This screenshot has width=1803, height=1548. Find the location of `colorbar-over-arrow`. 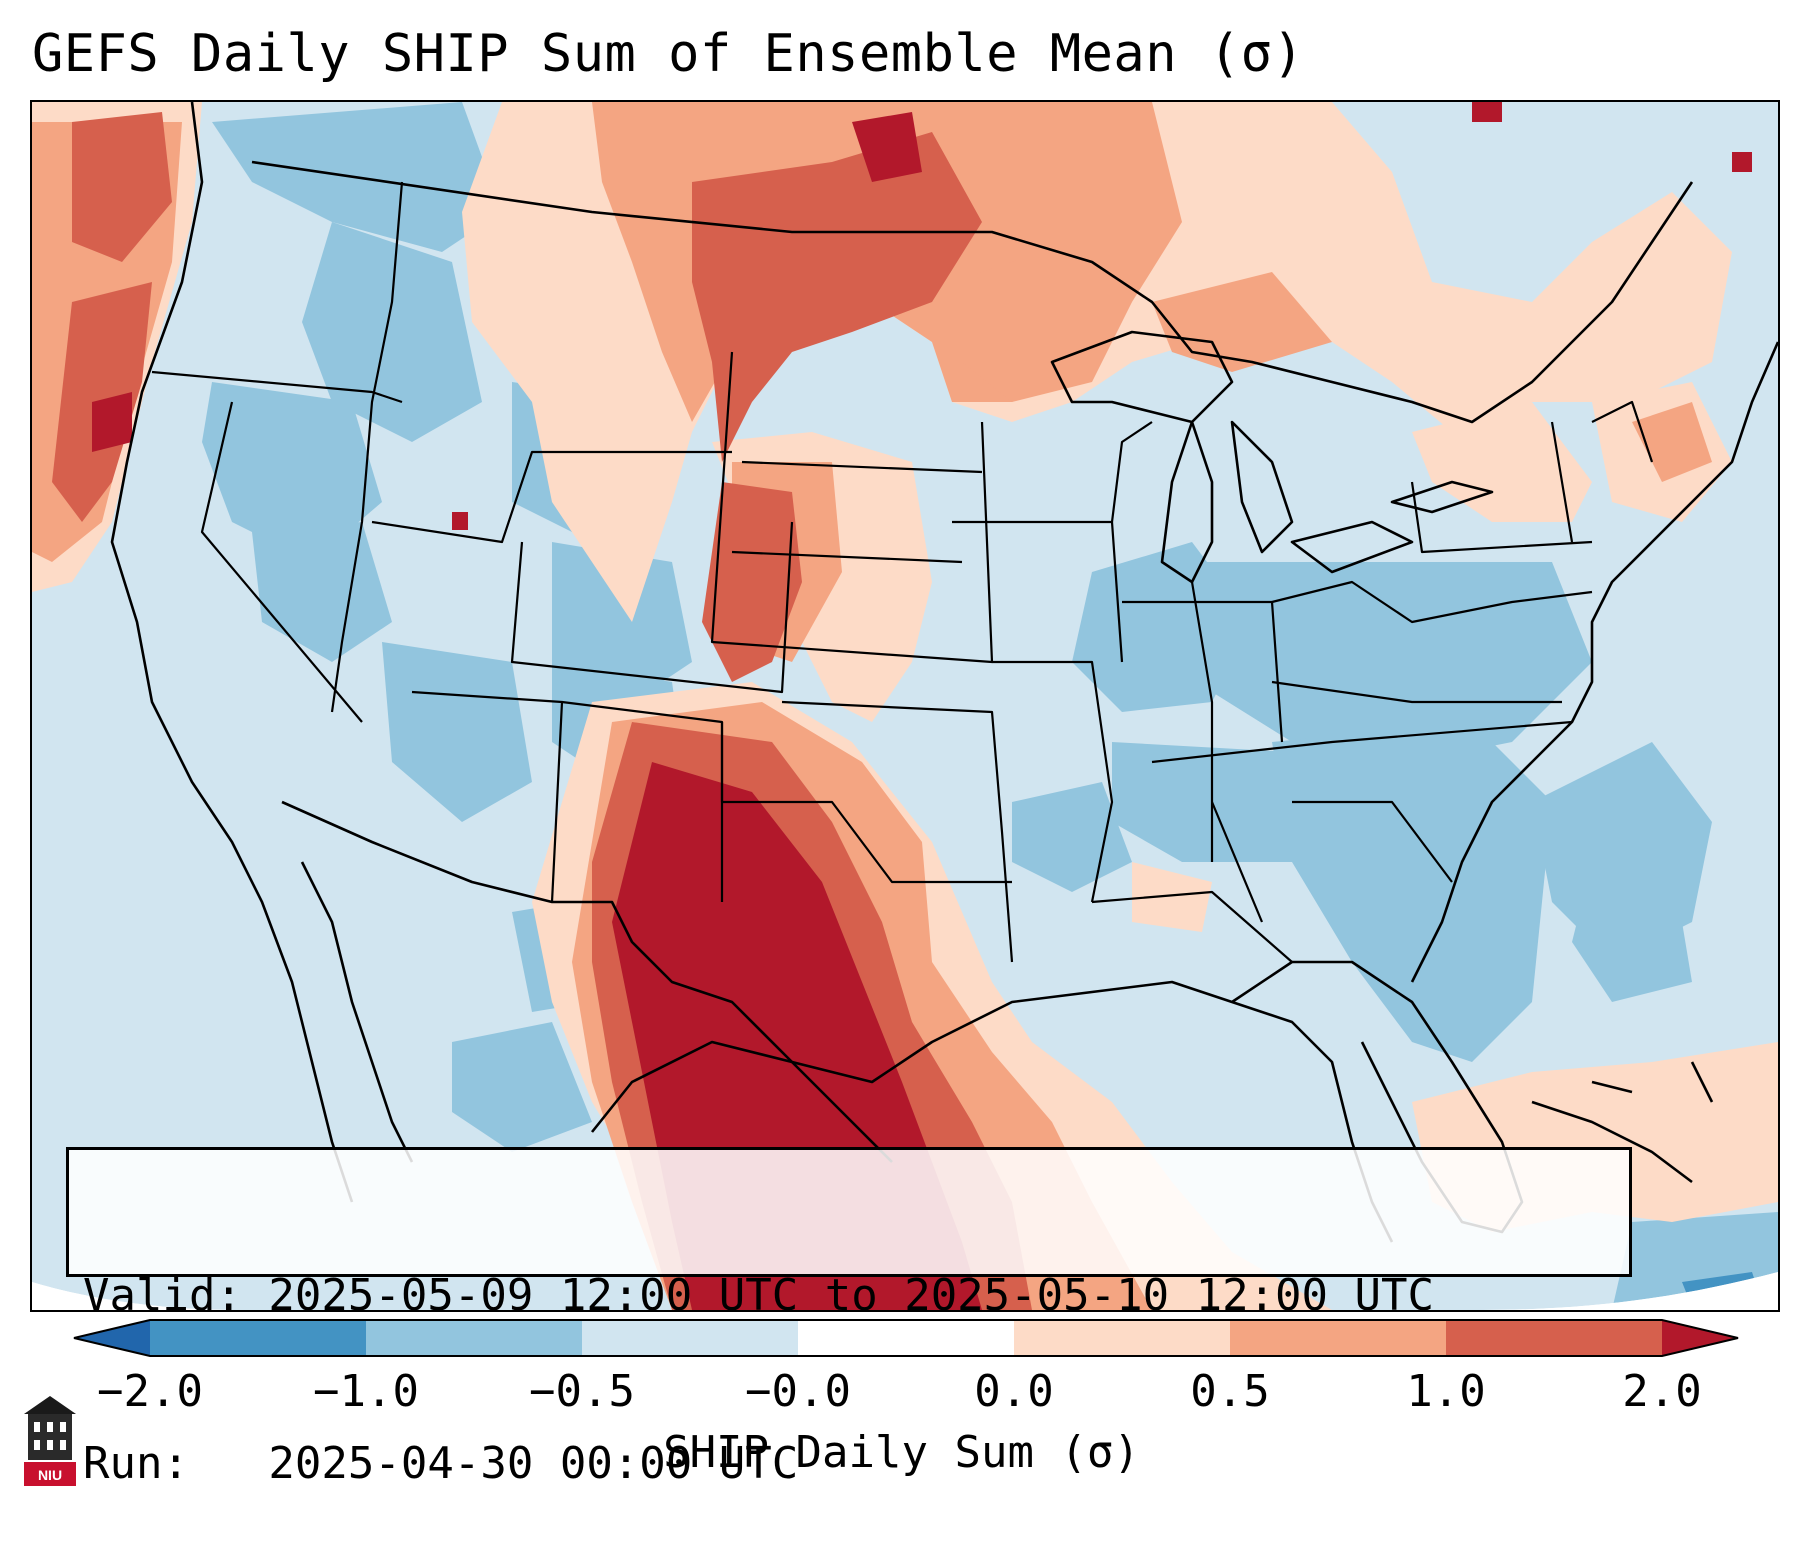

colorbar-over-arrow is located at coordinates (1700, 1338).